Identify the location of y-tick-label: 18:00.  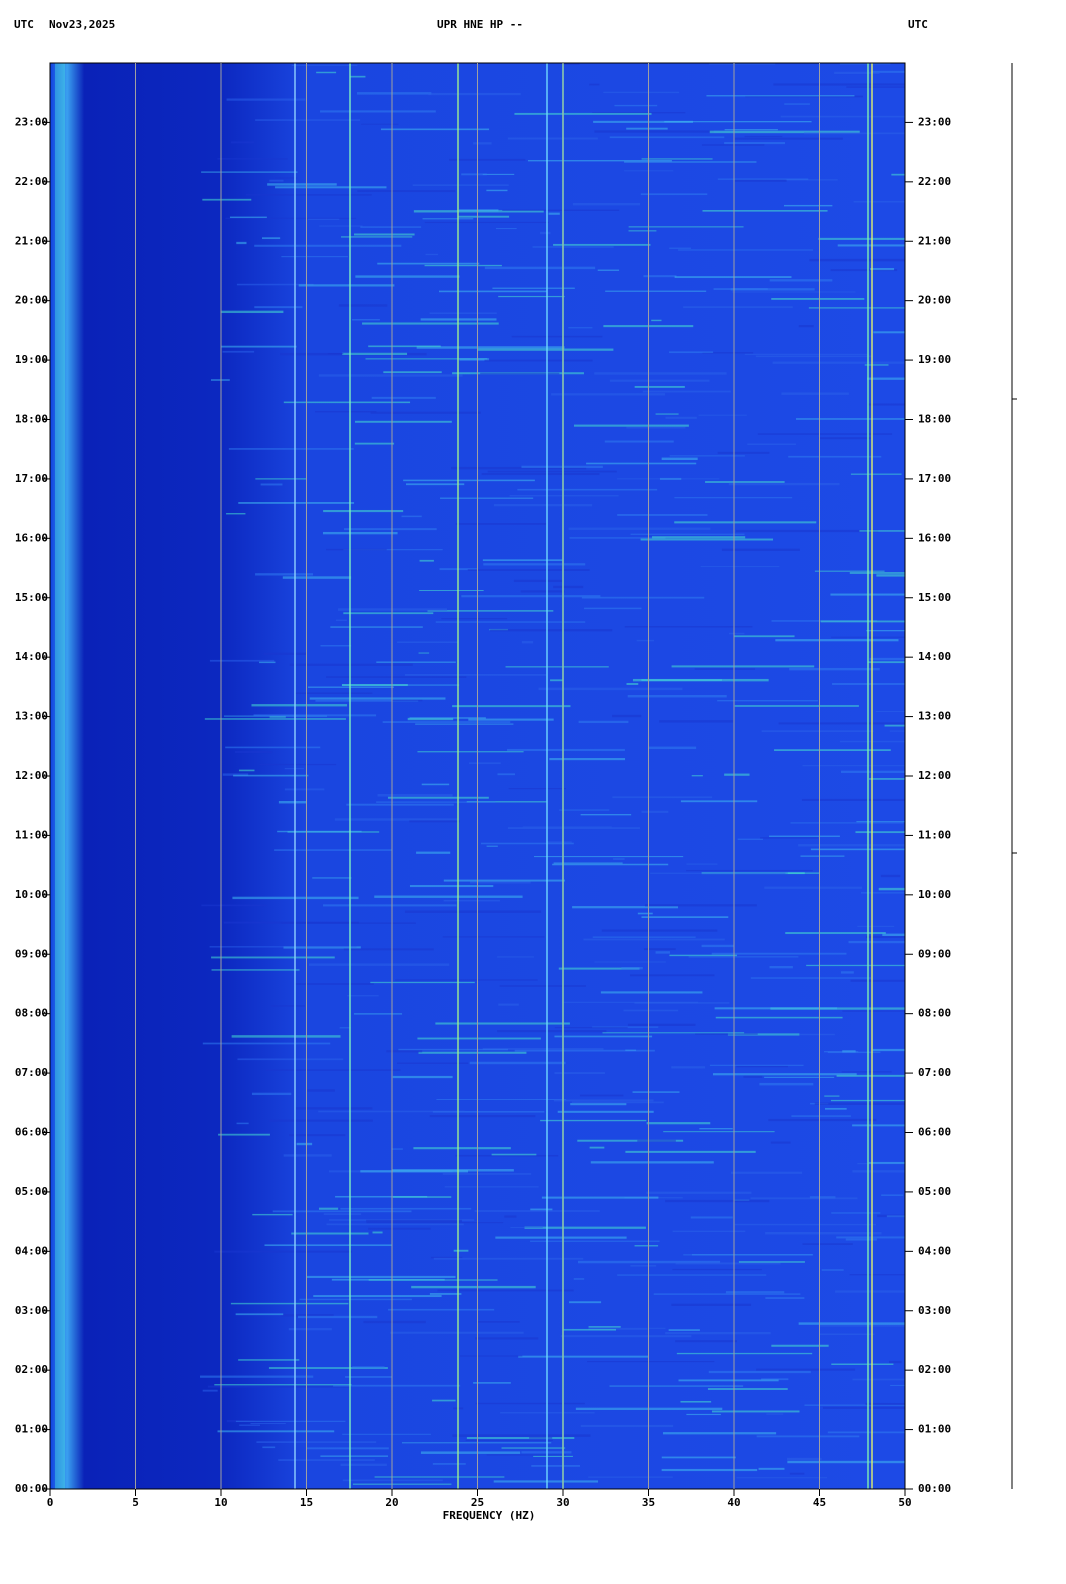
(31, 419).